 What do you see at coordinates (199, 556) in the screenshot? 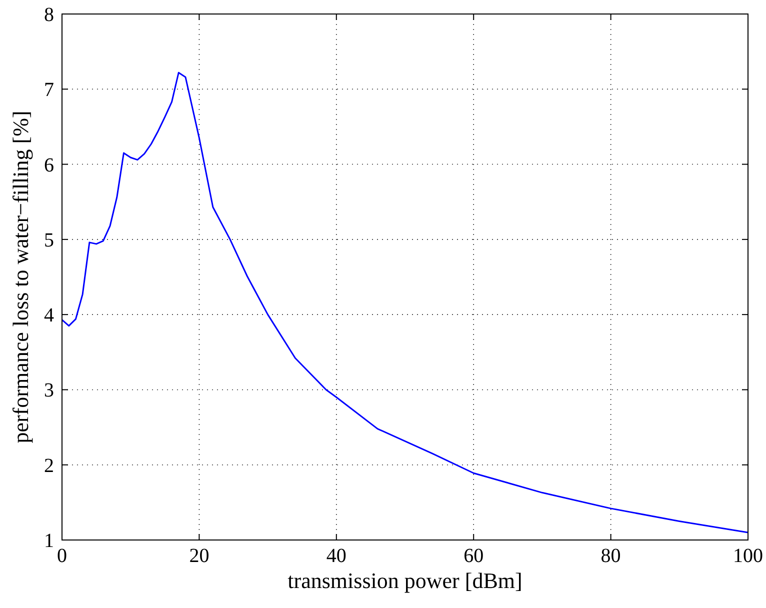
I see `x-tick-label: 20` at bounding box center [199, 556].